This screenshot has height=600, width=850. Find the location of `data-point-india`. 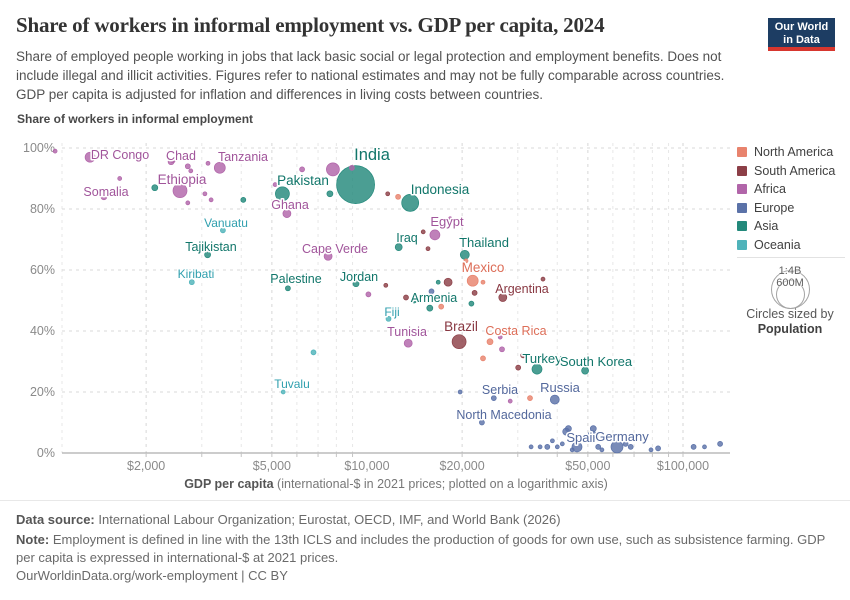

data-point-india is located at coordinates (355, 184).